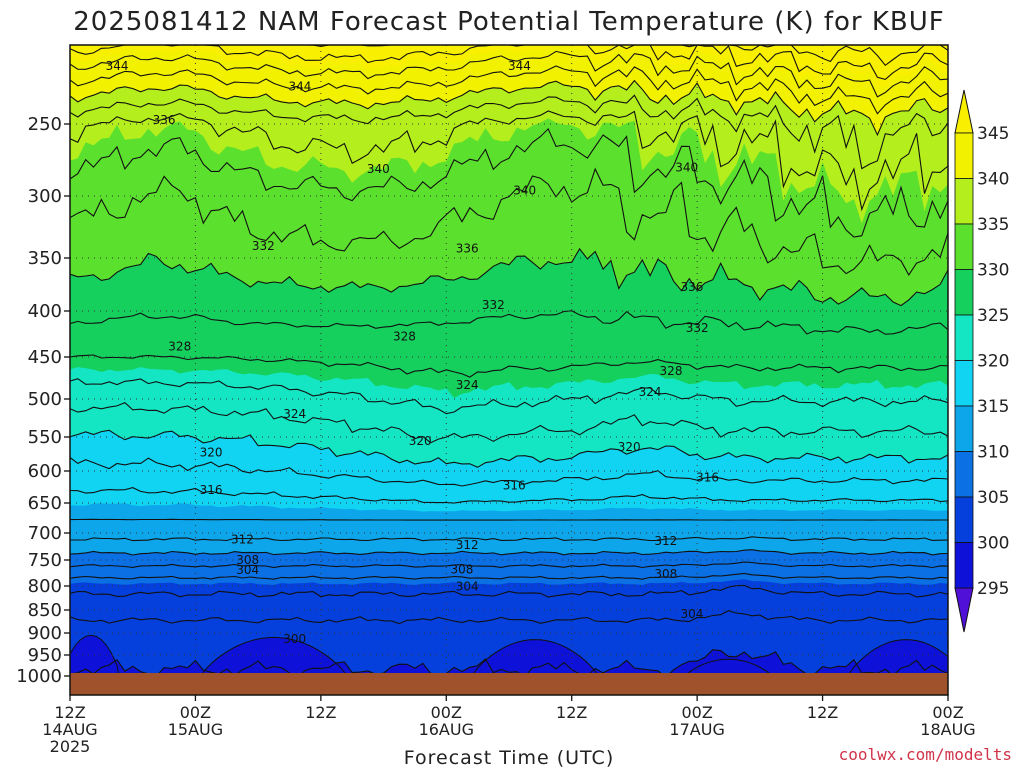 This screenshot has height=768, width=1024. What do you see at coordinates (45, 258) in the screenshot?
I see `ytick-label-350: 350` at bounding box center [45, 258].